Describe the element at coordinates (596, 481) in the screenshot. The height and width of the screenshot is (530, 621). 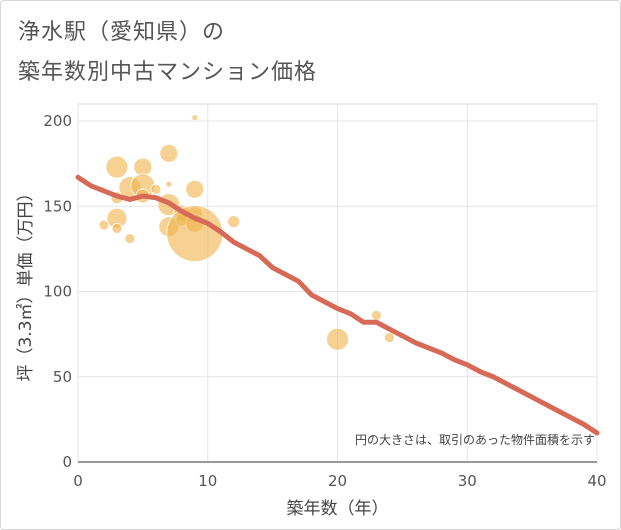
I see `x-tick-label: 40` at that location.